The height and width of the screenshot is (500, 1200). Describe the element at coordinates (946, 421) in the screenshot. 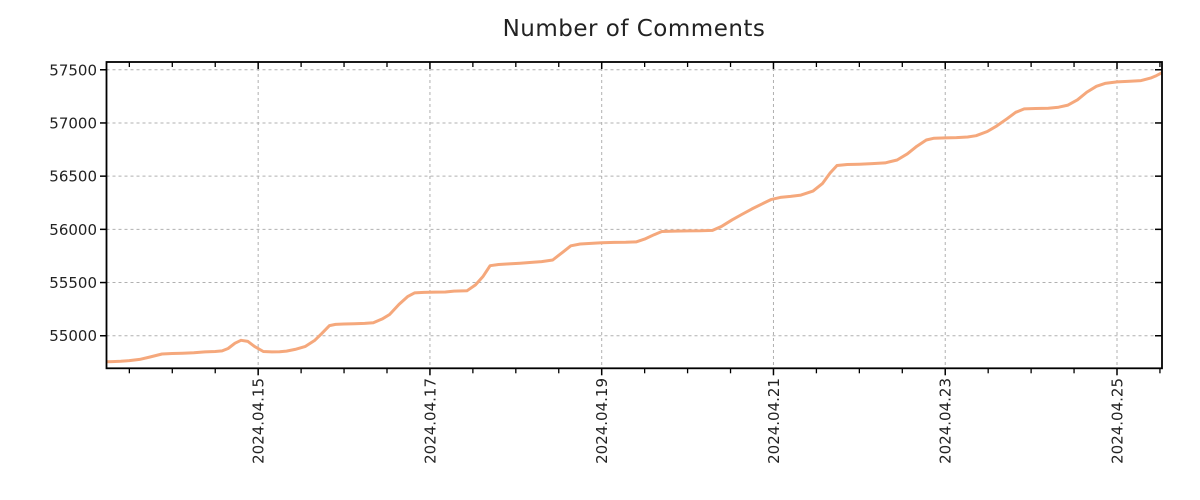

I see `x-tick-label: 2024.04.23` at that location.